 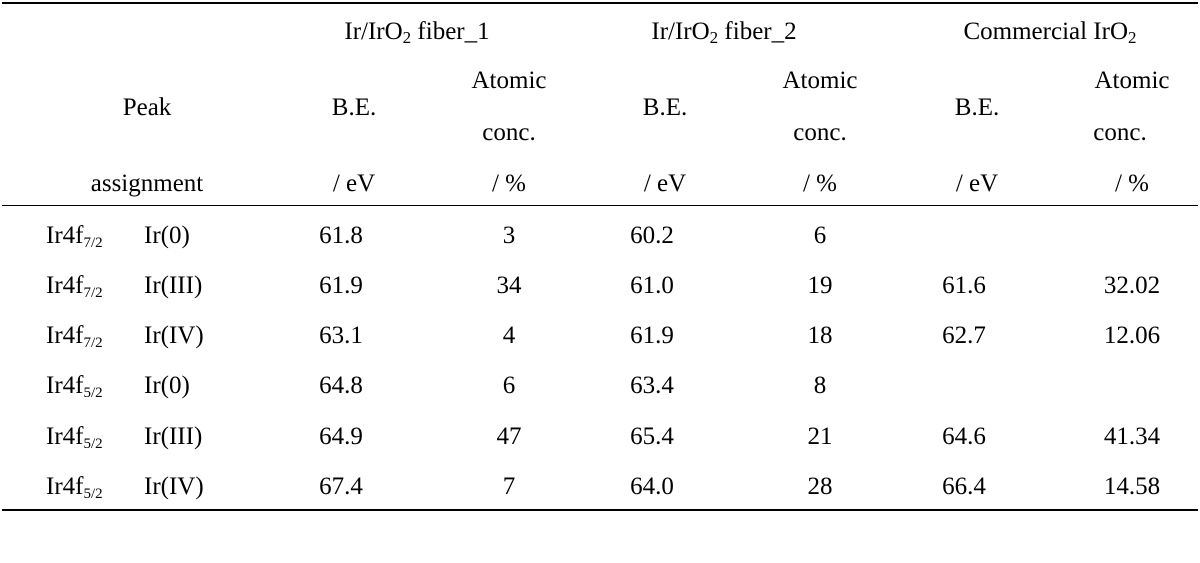 What do you see at coordinates (509, 80) in the screenshot?
I see `ac-header-1-line1: Atomic` at bounding box center [509, 80].